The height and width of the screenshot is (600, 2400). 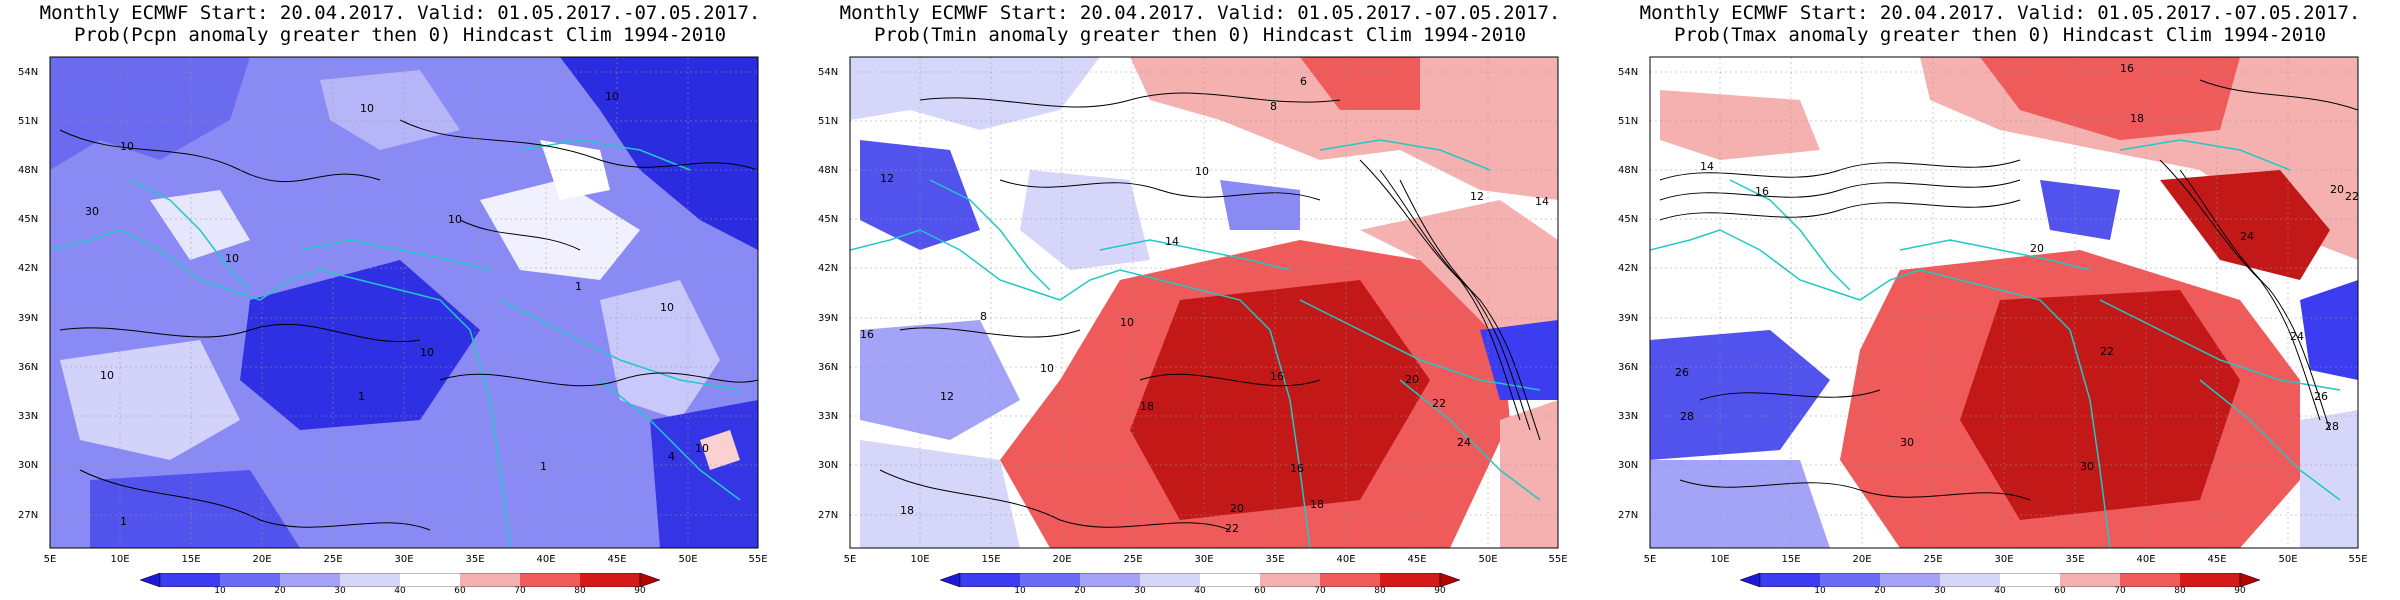 I want to click on svg-text: 6, so click(x=1303, y=81).